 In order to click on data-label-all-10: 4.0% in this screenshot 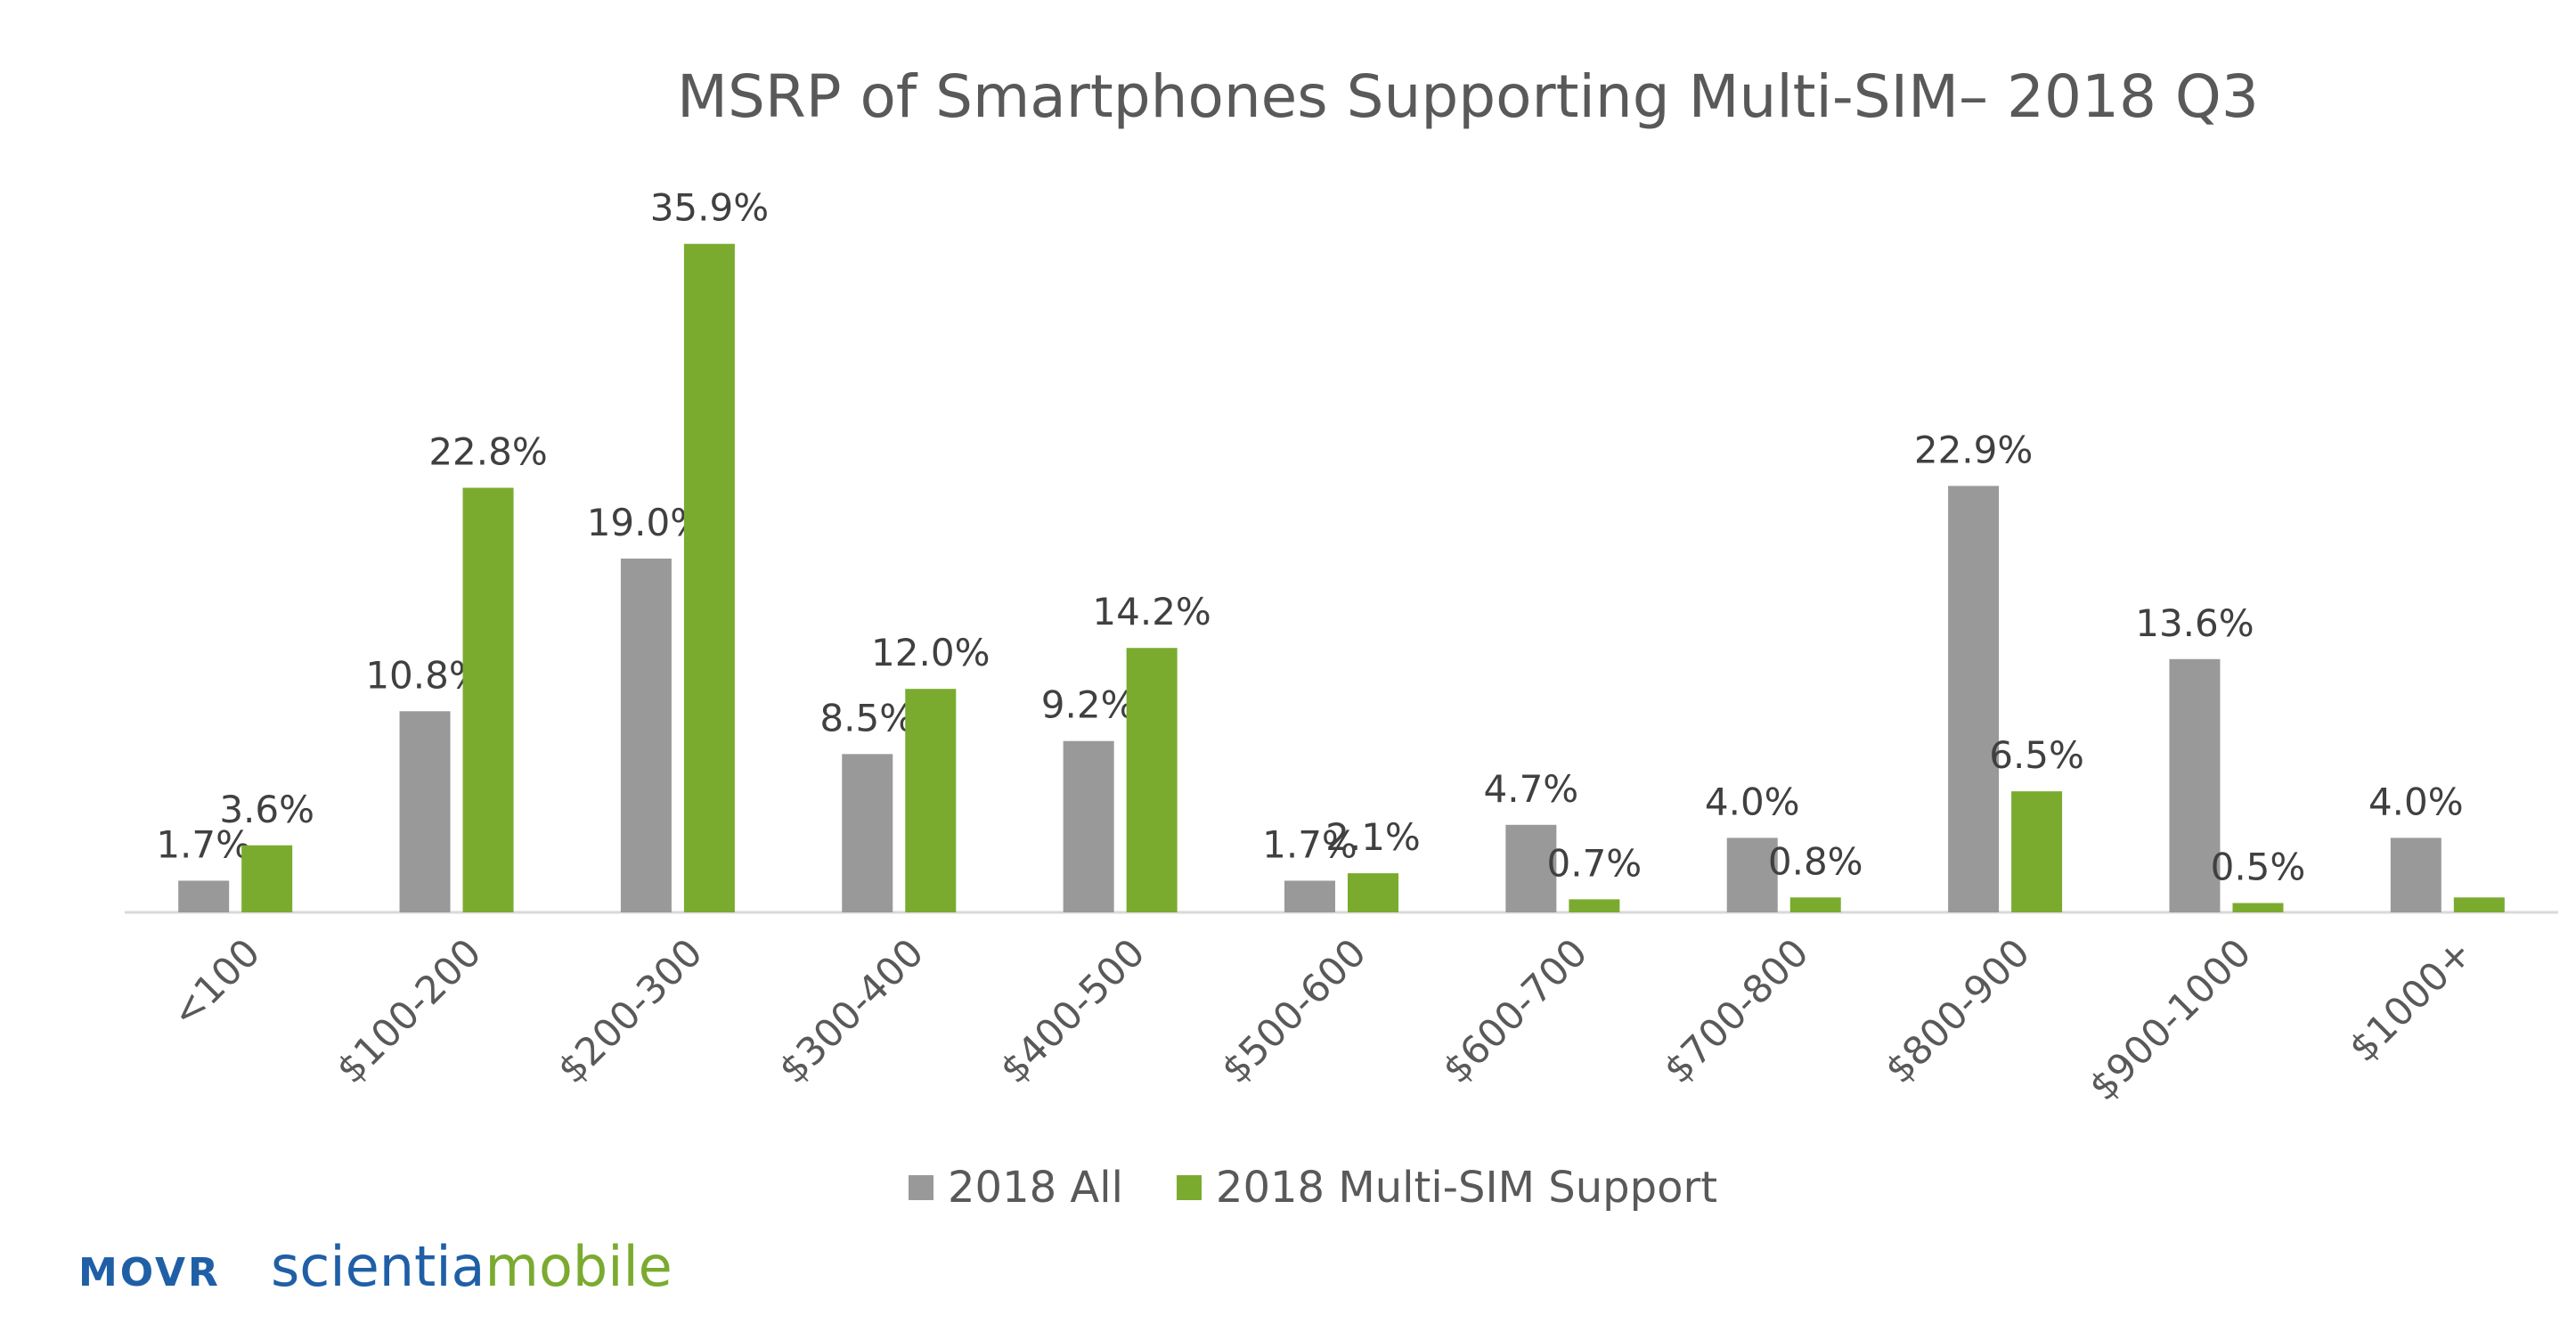, I will do `click(2416, 802)`.